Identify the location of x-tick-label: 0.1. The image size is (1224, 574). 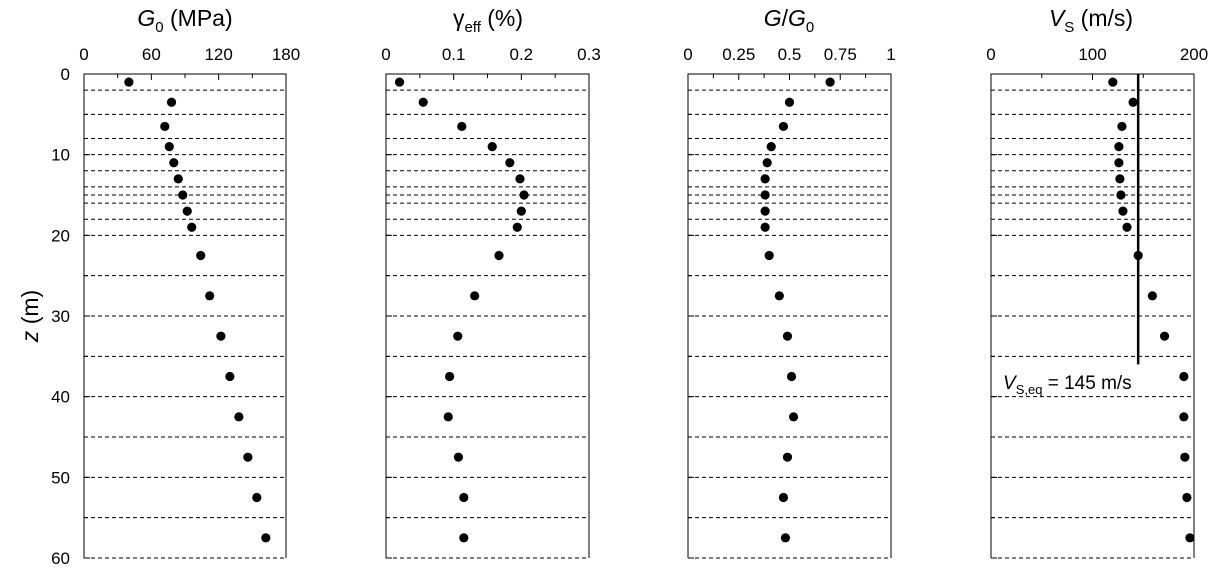
(454, 54).